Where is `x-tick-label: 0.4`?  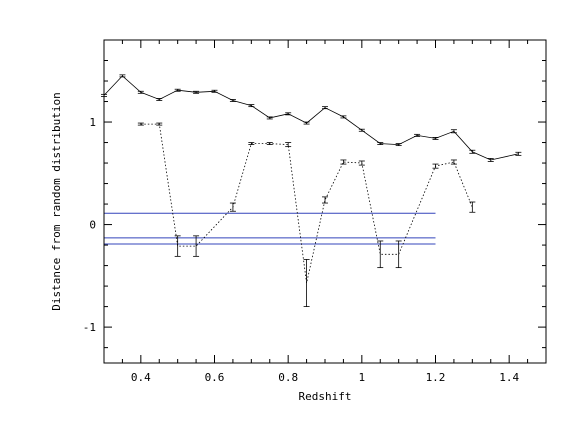
x-tick-label: 0.4 is located at coordinates (141, 377).